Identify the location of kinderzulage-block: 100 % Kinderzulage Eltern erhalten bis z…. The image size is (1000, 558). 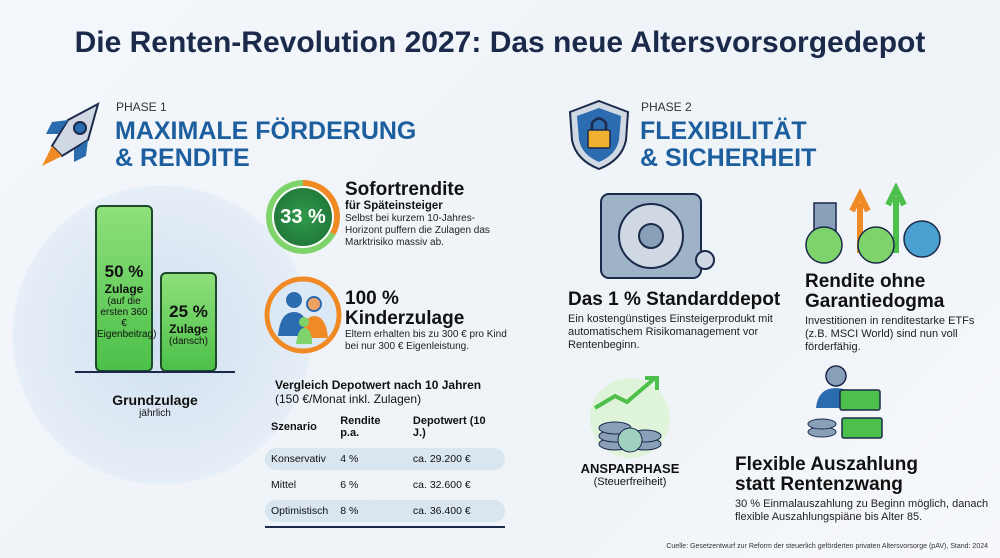
(430, 321).